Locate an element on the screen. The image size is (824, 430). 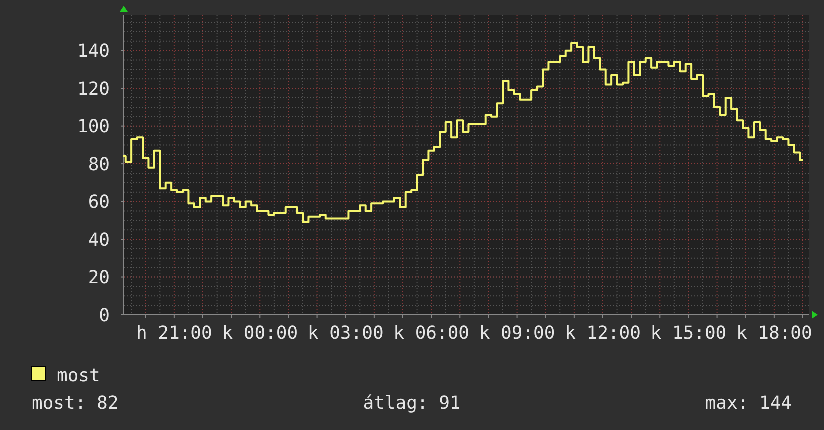
text: most: 82 is located at coordinates (75, 403).